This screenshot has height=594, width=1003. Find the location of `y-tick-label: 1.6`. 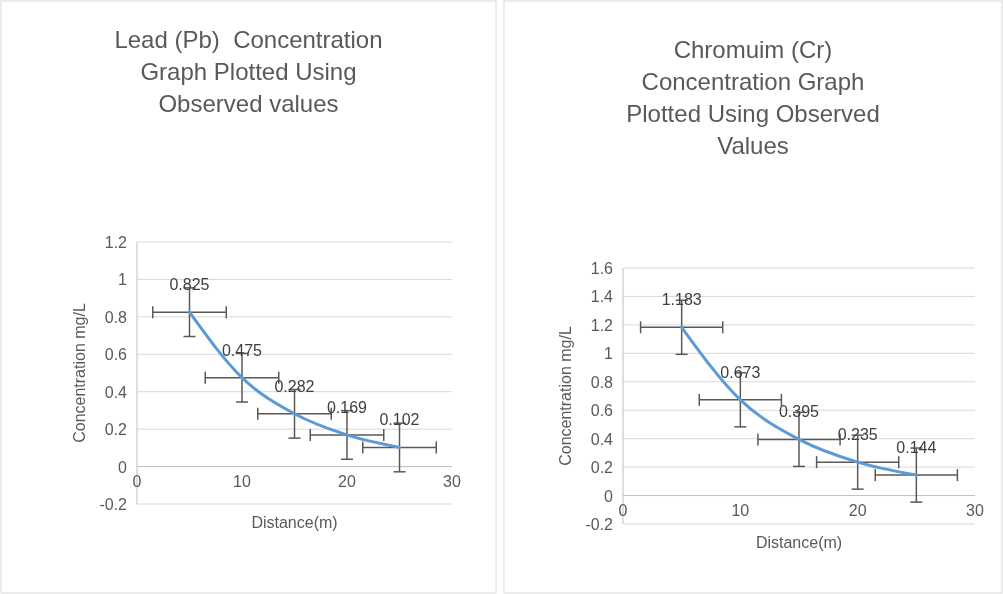

y-tick-label: 1.6 is located at coordinates (602, 268).